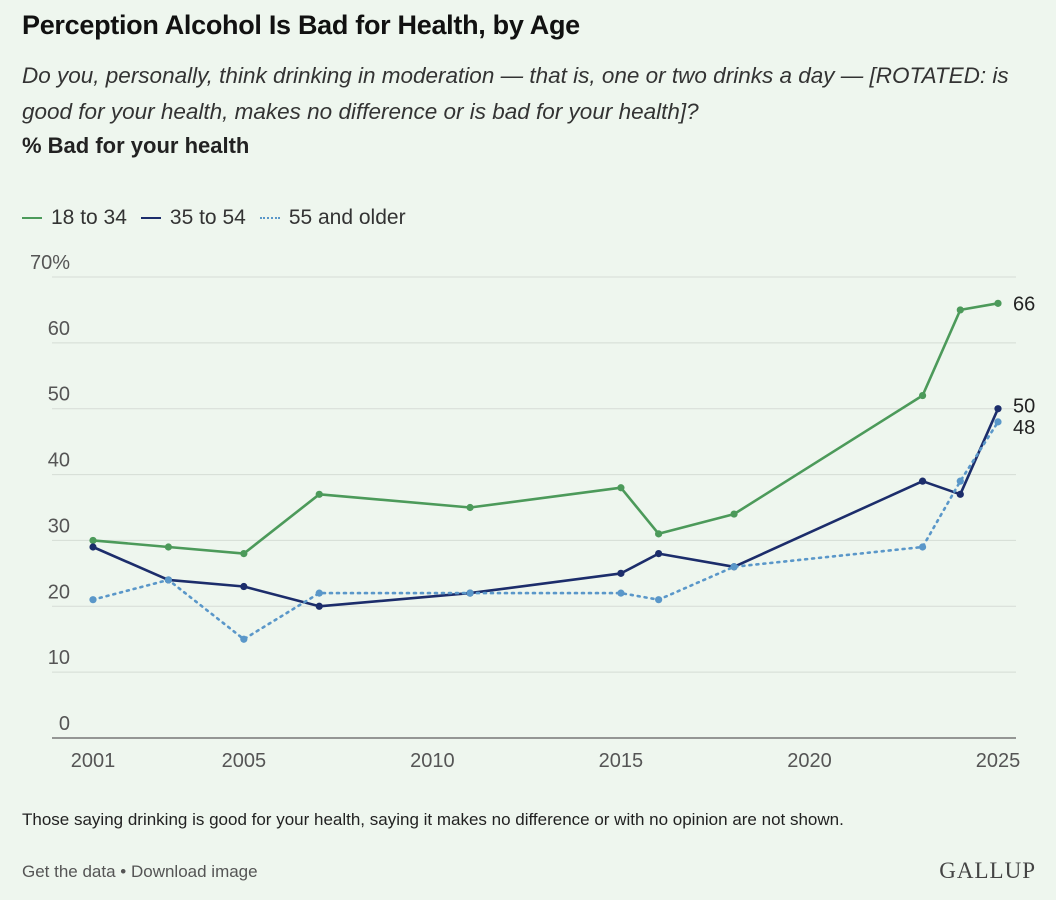 The height and width of the screenshot is (900, 1056). I want to click on legend-item-55-and-older: 55 and older, so click(332, 218).